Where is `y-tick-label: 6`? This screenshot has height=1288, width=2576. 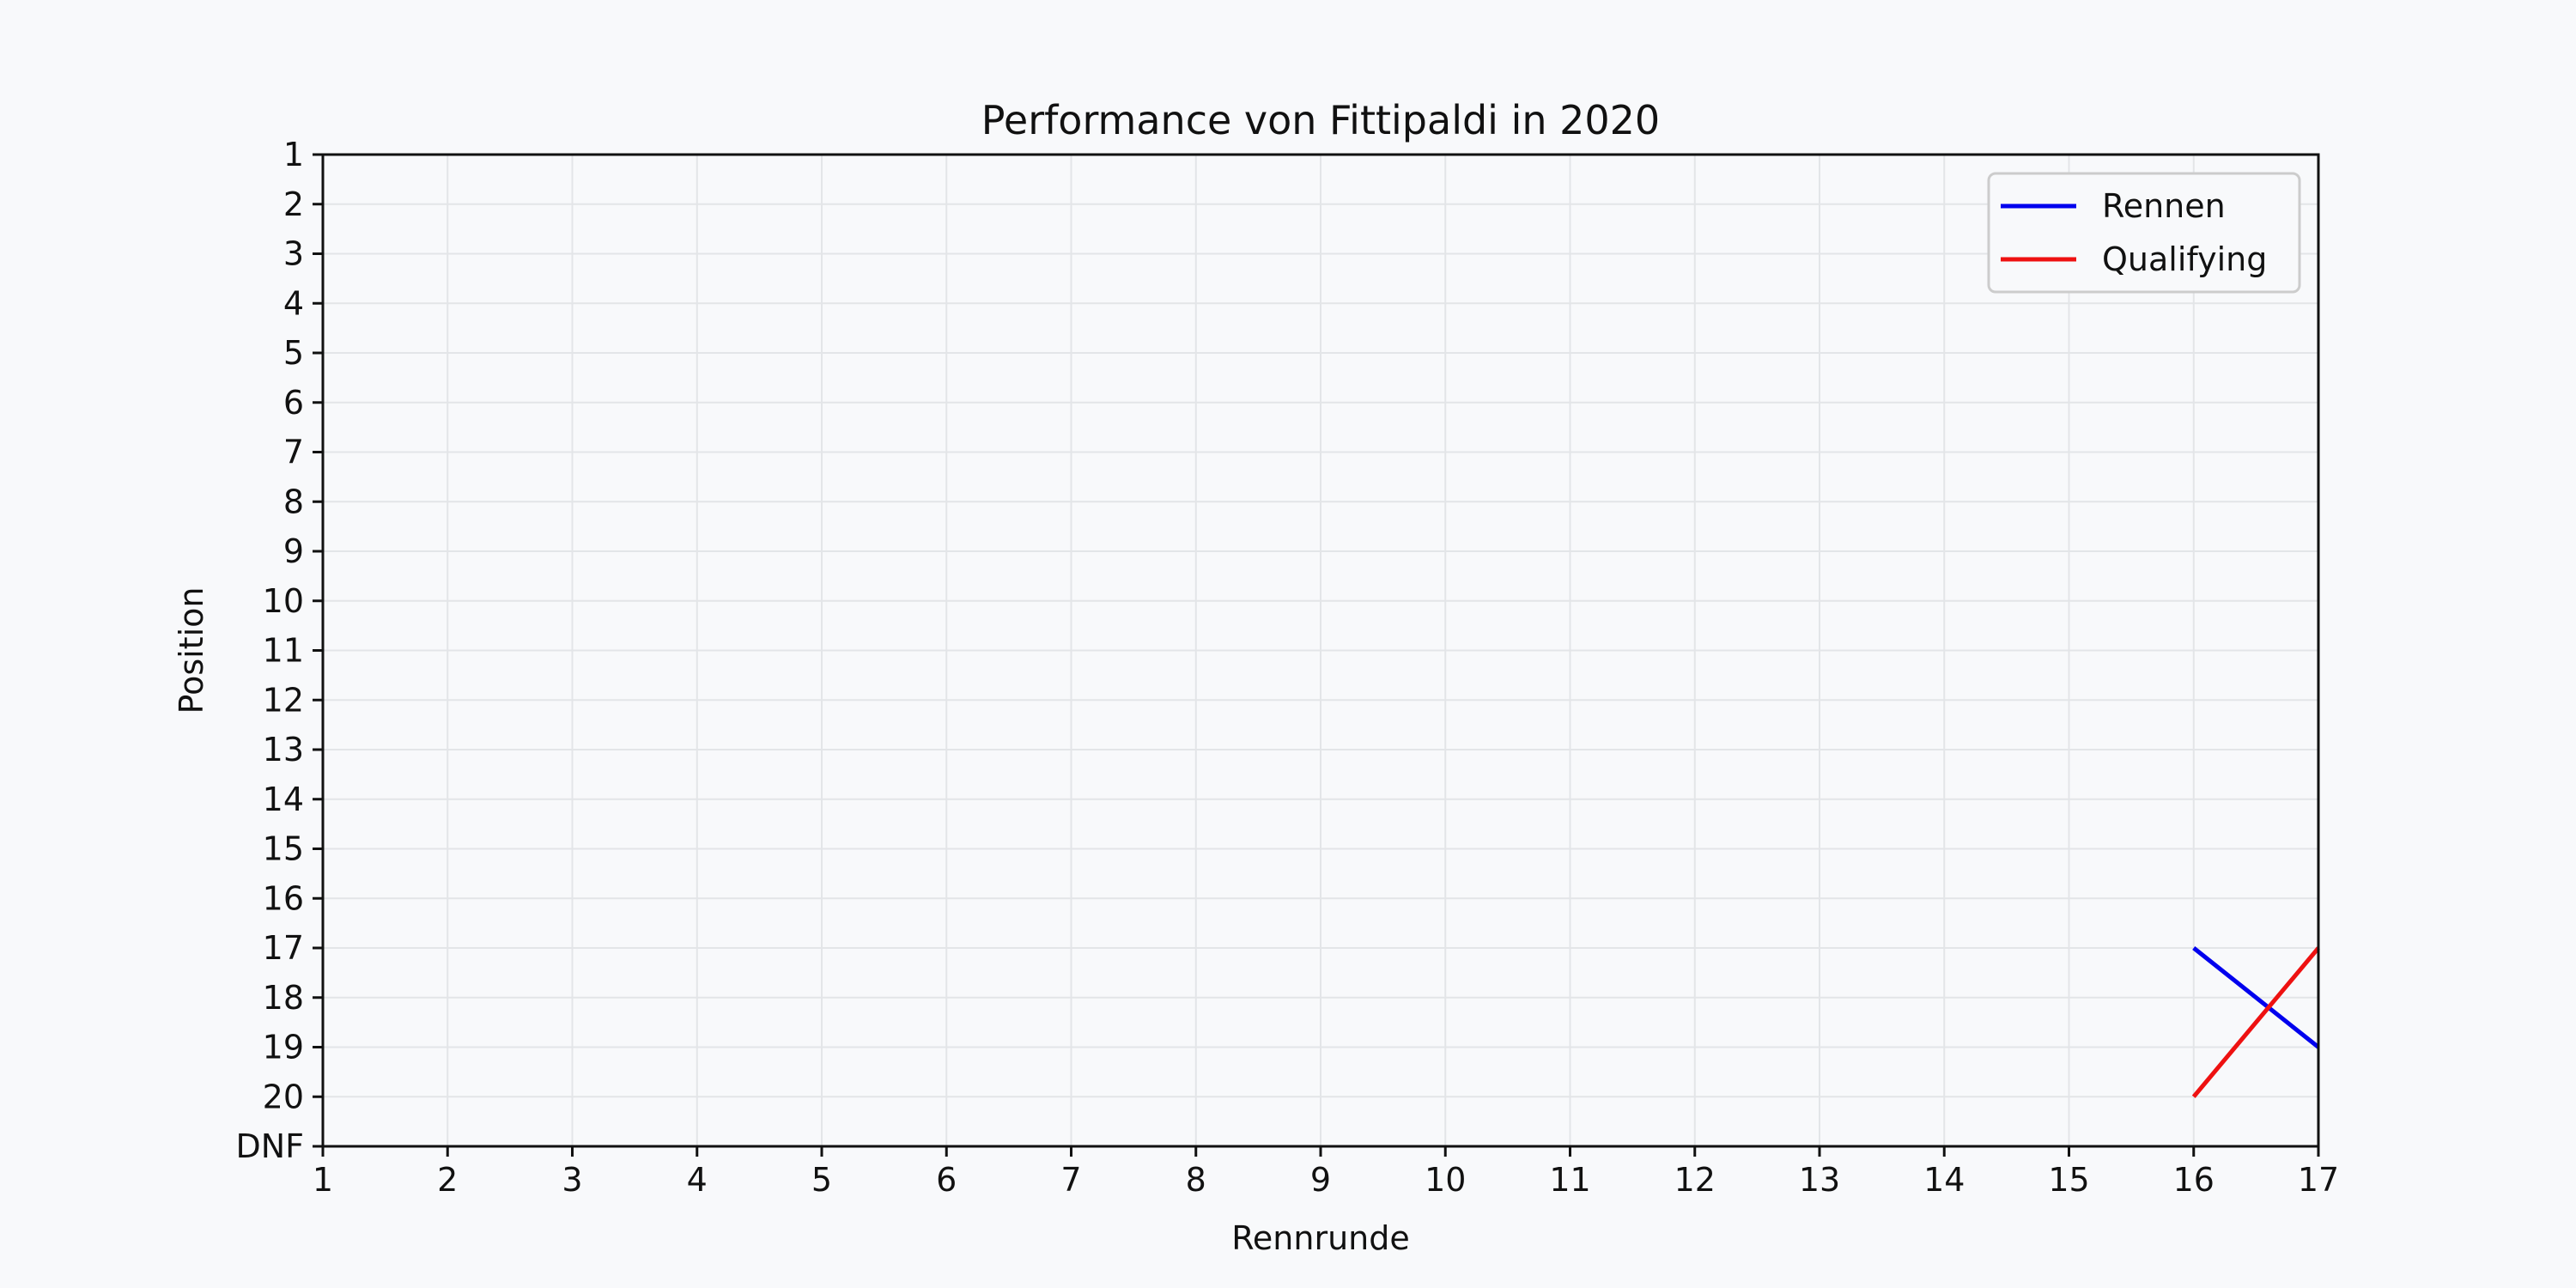 y-tick-label: 6 is located at coordinates (293, 403).